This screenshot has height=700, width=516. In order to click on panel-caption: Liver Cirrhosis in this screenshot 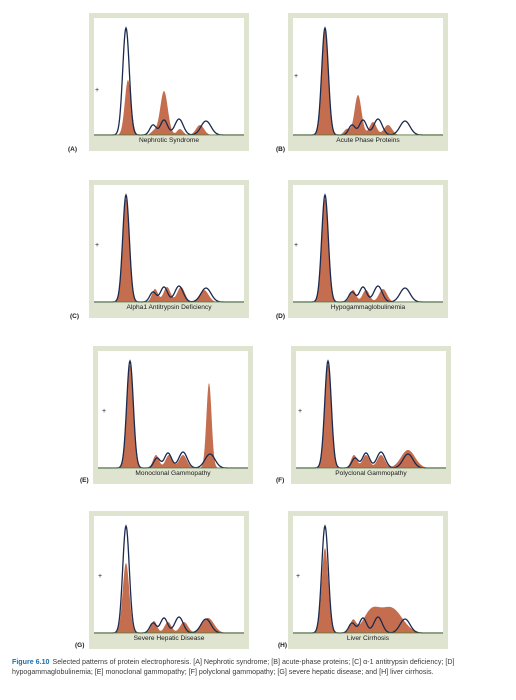, I will do `click(368, 638)`.